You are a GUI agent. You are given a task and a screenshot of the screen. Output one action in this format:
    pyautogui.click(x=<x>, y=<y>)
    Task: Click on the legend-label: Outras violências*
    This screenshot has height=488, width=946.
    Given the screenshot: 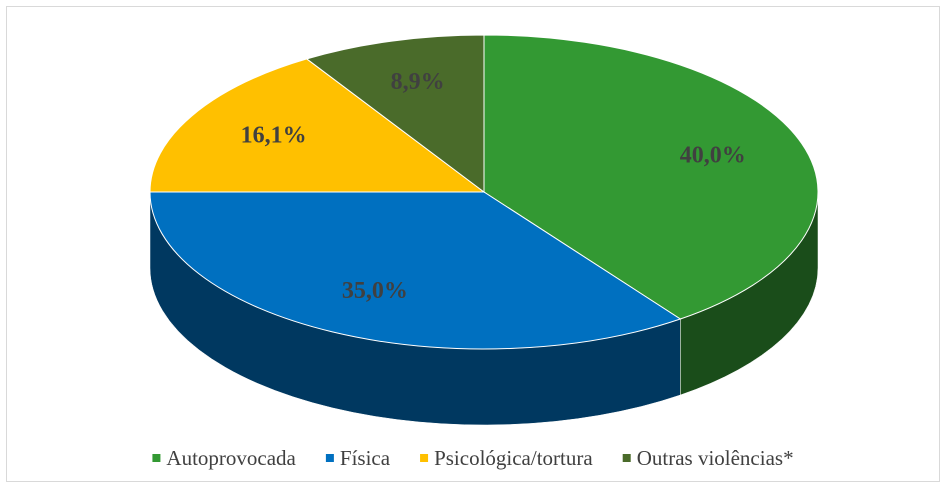 What is the action you would take?
    pyautogui.click(x=715, y=458)
    